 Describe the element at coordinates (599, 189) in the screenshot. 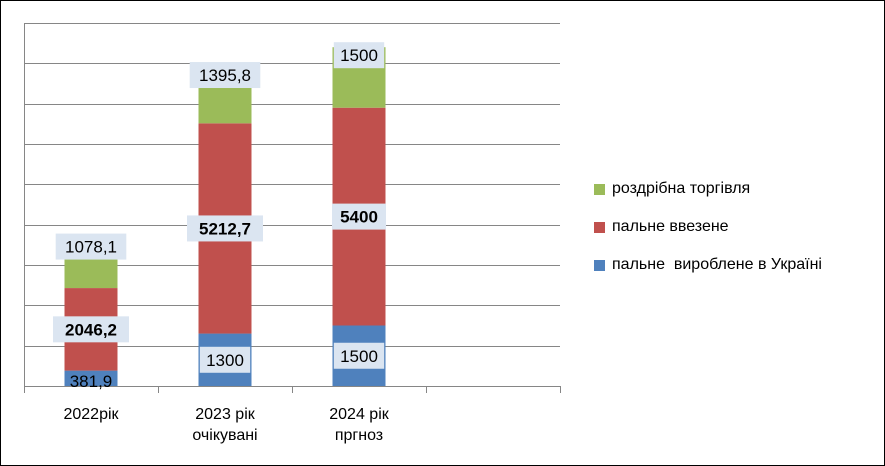

I see `legend-swatch-retail` at that location.